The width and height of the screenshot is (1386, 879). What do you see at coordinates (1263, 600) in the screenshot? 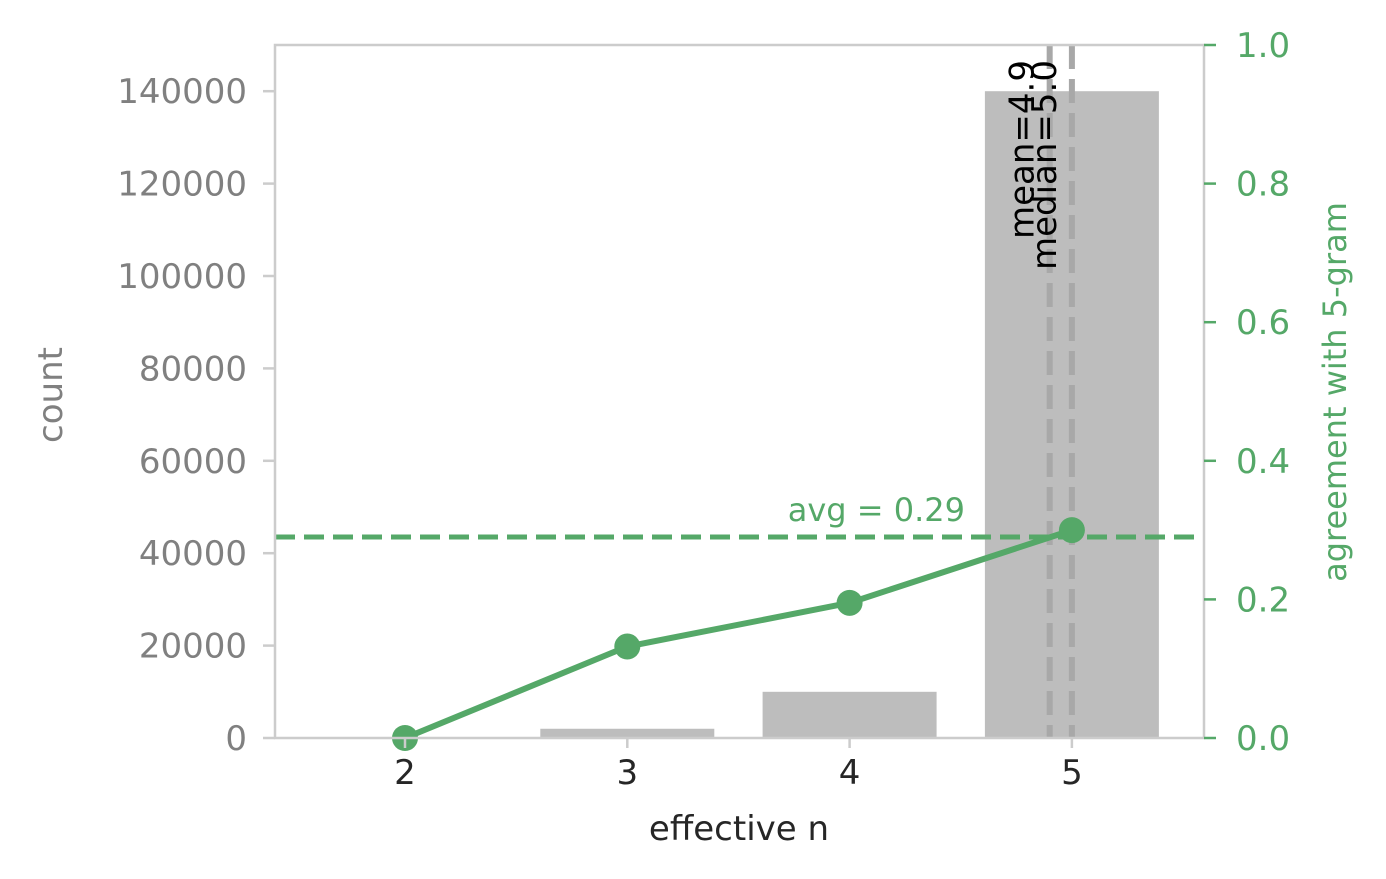
I see `right-tick-label: 0.2` at bounding box center [1263, 600].